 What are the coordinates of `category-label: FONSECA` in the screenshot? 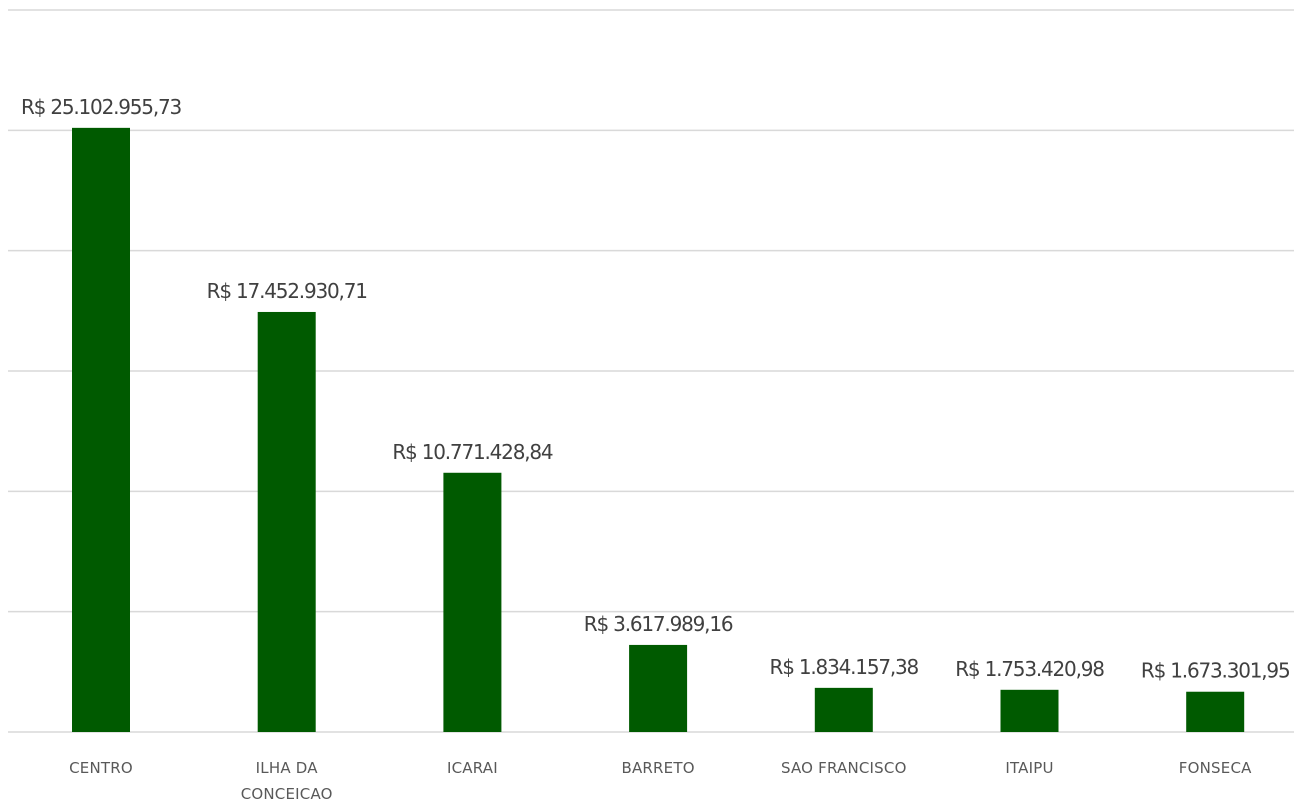 It's located at (1215, 768).